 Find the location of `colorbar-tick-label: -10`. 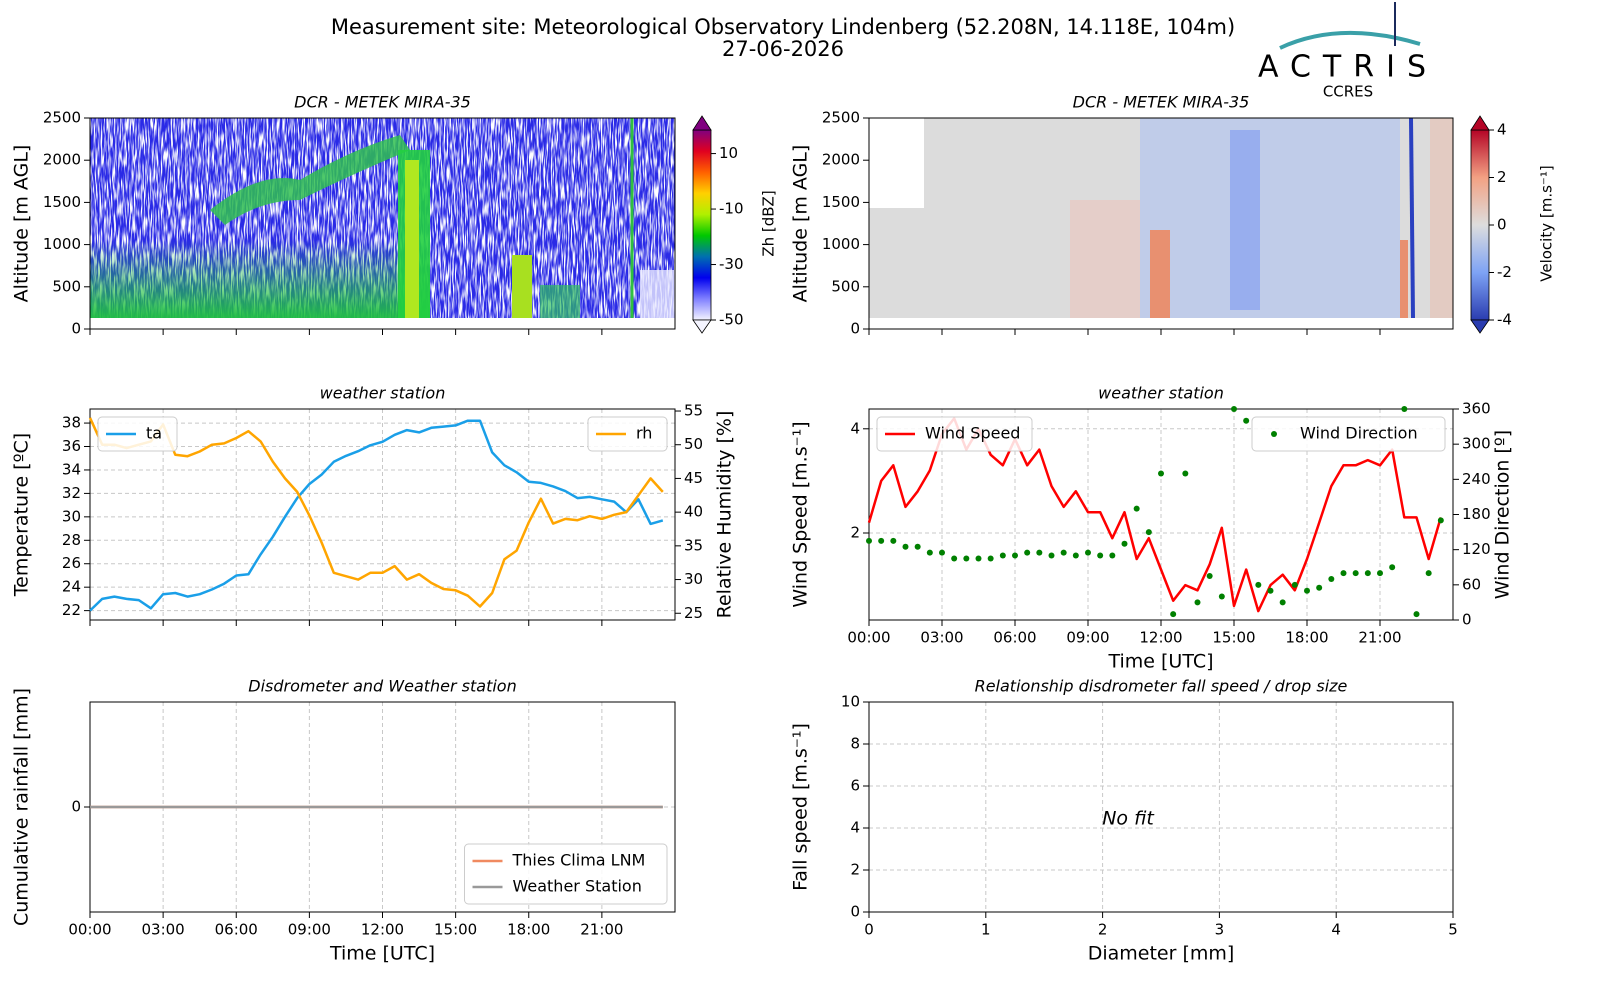

colorbar-tick-label: -10 is located at coordinates (731, 209).